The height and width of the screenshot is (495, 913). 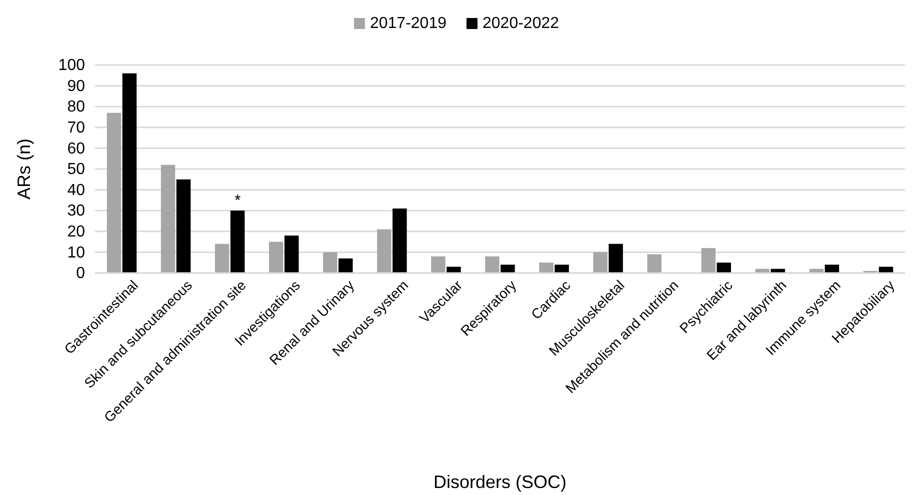 What do you see at coordinates (76, 211) in the screenshot?
I see `y-tick-label: 30` at bounding box center [76, 211].